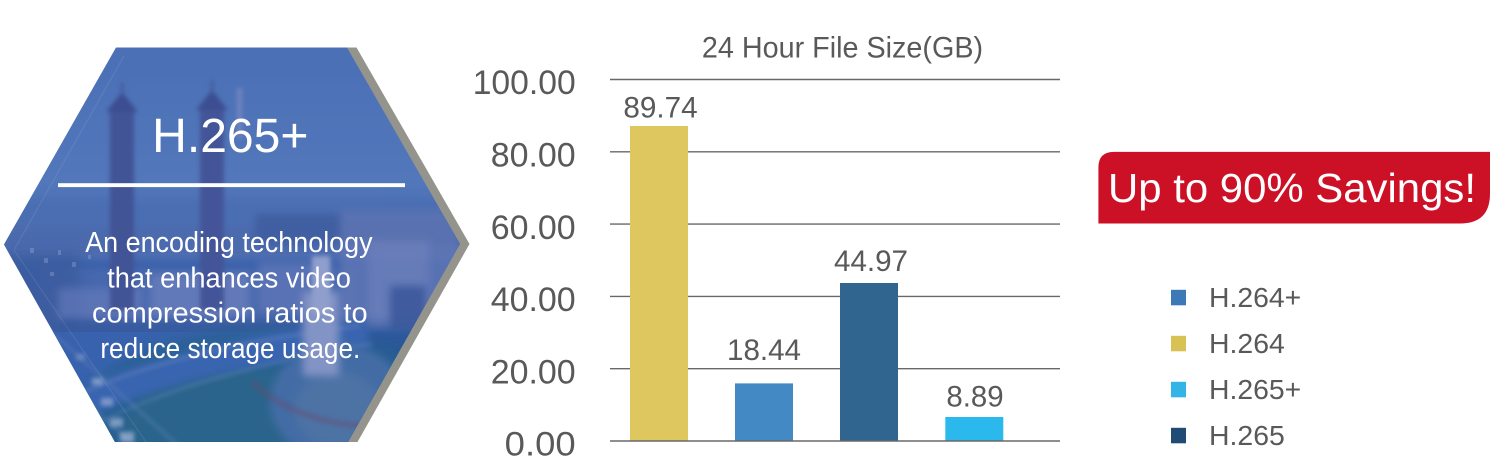  What do you see at coordinates (533, 300) in the screenshot?
I see `svg-text: 40.00` at bounding box center [533, 300].